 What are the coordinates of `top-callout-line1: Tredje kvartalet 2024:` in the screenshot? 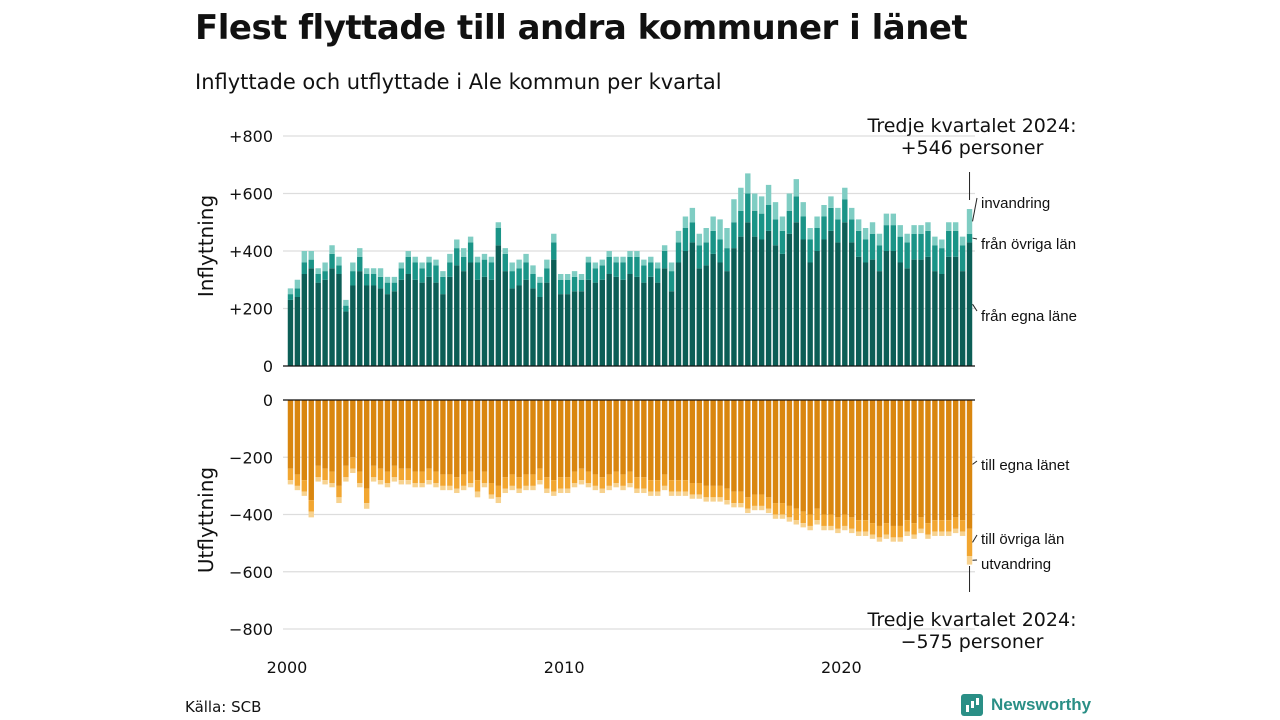 It's located at (972, 126).